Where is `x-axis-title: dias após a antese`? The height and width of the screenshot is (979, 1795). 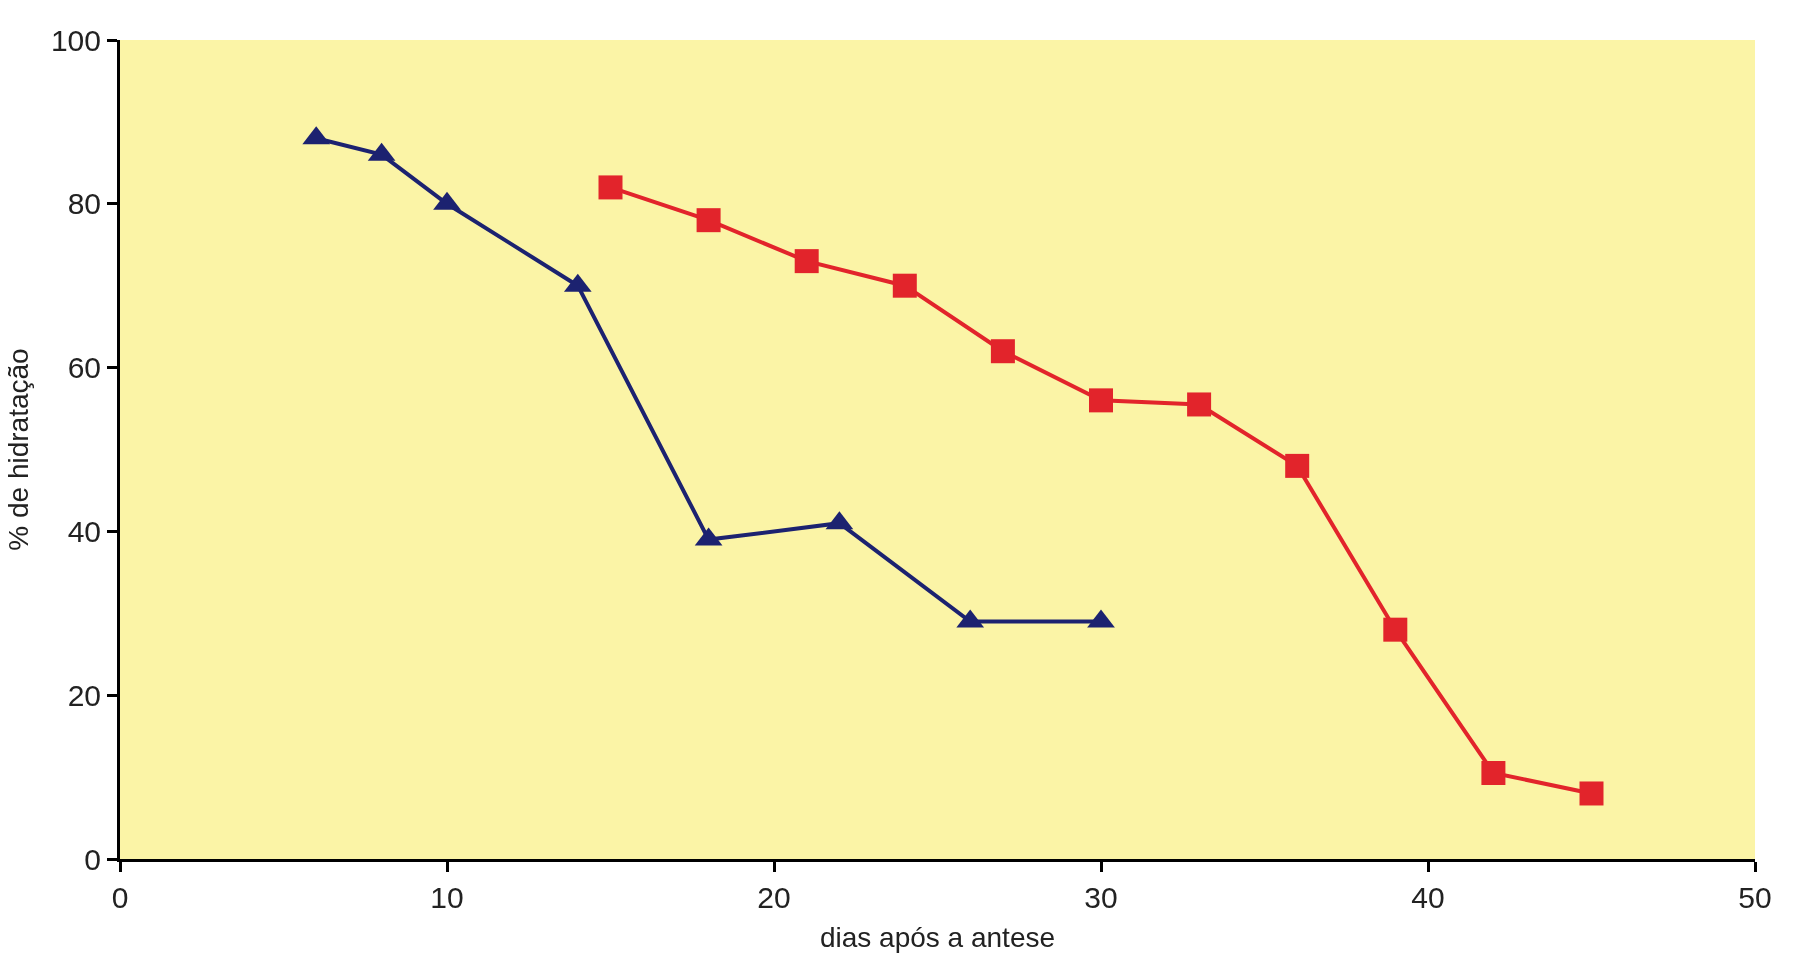
x-axis-title: dias após a antese is located at coordinates (937, 938).